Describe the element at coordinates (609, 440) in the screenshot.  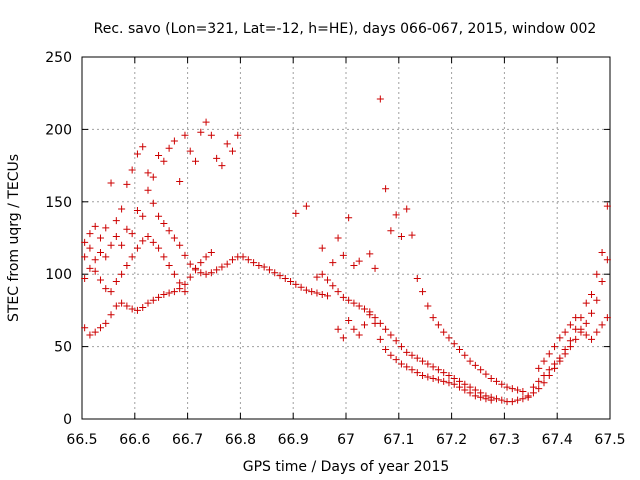
I see `x-tick-label: 67.5` at that location.